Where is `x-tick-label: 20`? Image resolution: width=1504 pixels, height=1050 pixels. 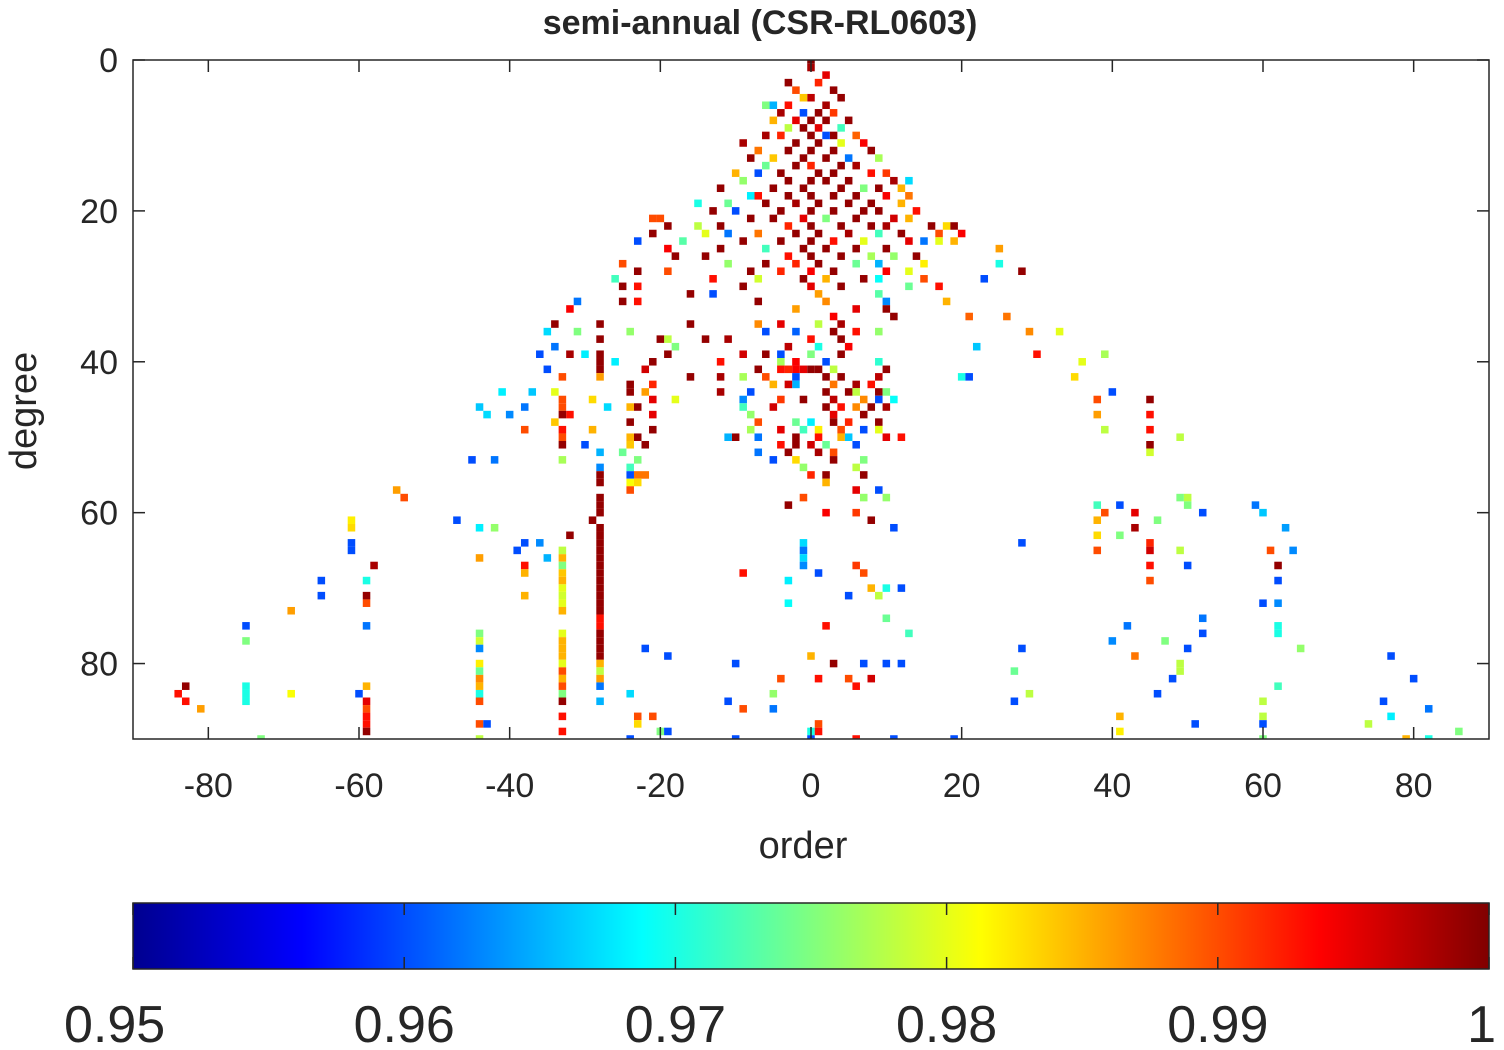 x-tick-label: 20 is located at coordinates (962, 786).